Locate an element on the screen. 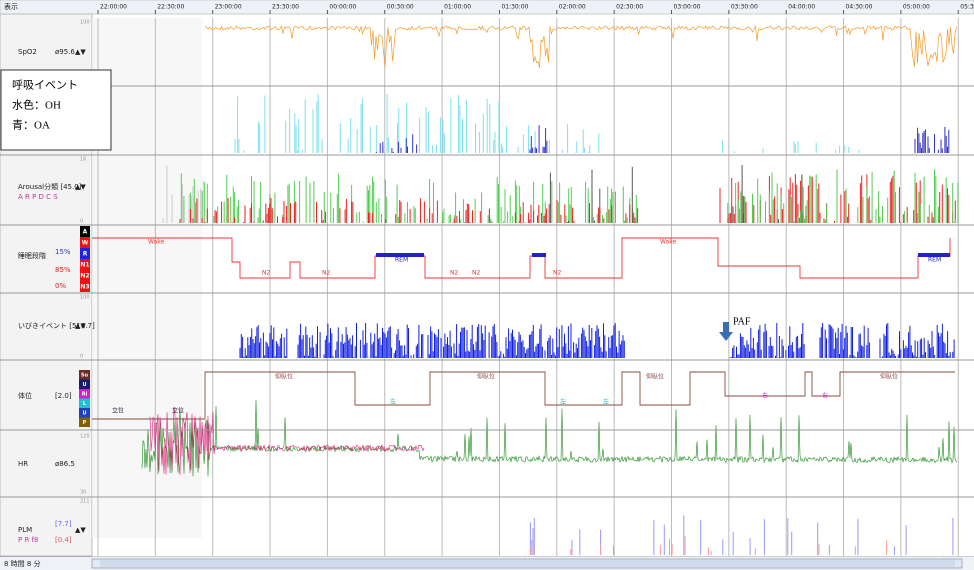  time-label: 01:30:00 is located at coordinates (514, 7).